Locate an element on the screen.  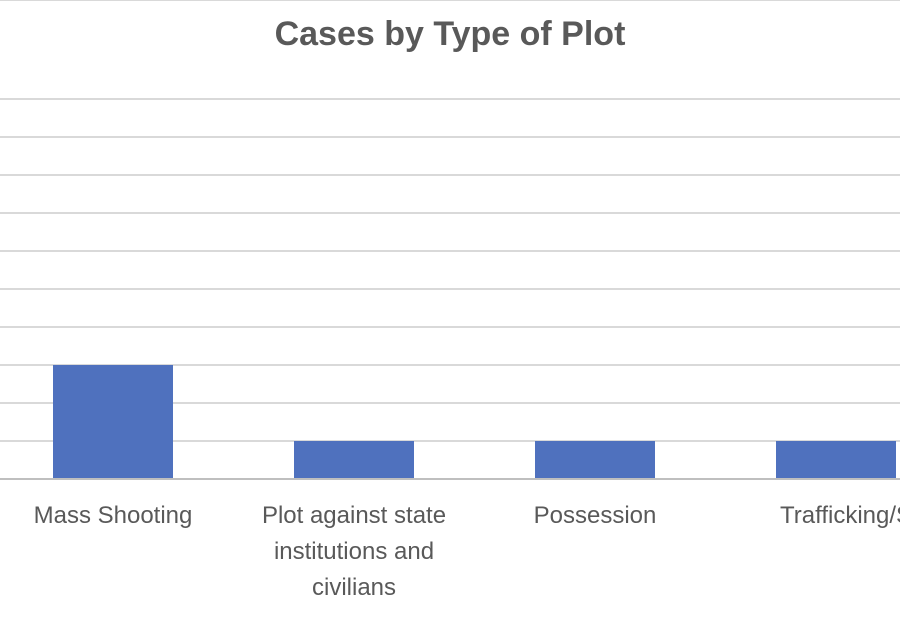
category-label: Possession is located at coordinates (595, 515).